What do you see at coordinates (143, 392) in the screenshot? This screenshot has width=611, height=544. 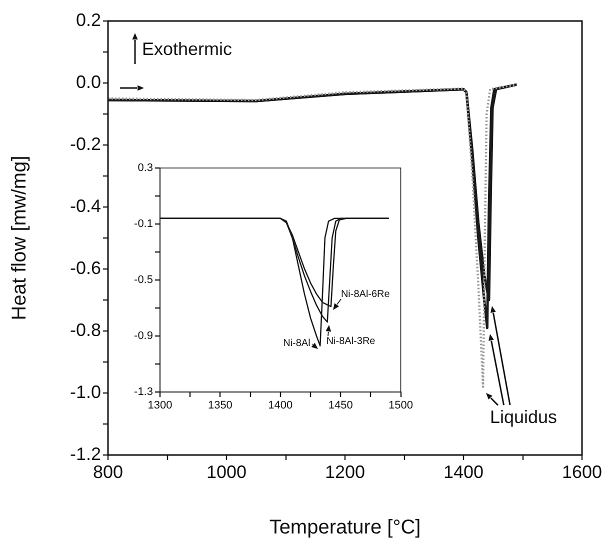 I see `y-tick-label: -1.3` at bounding box center [143, 392].